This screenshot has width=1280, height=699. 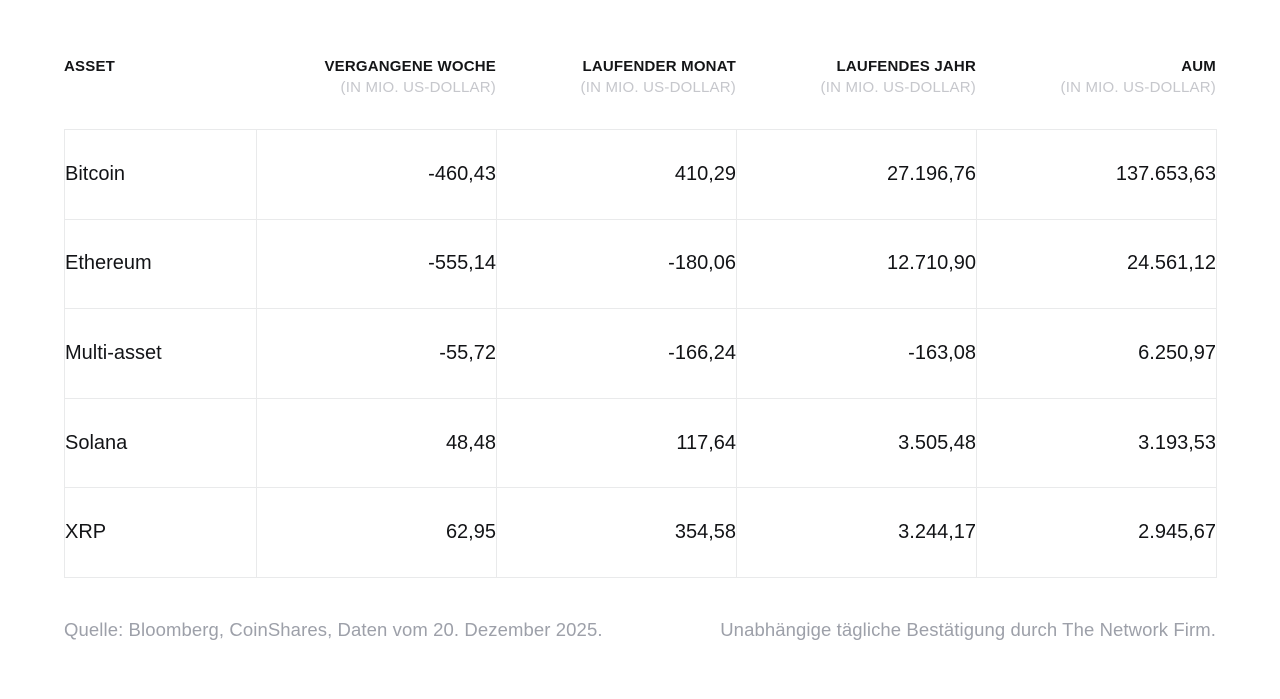 I want to click on asset-name-cell: Multi-asset, so click(x=160, y=353).